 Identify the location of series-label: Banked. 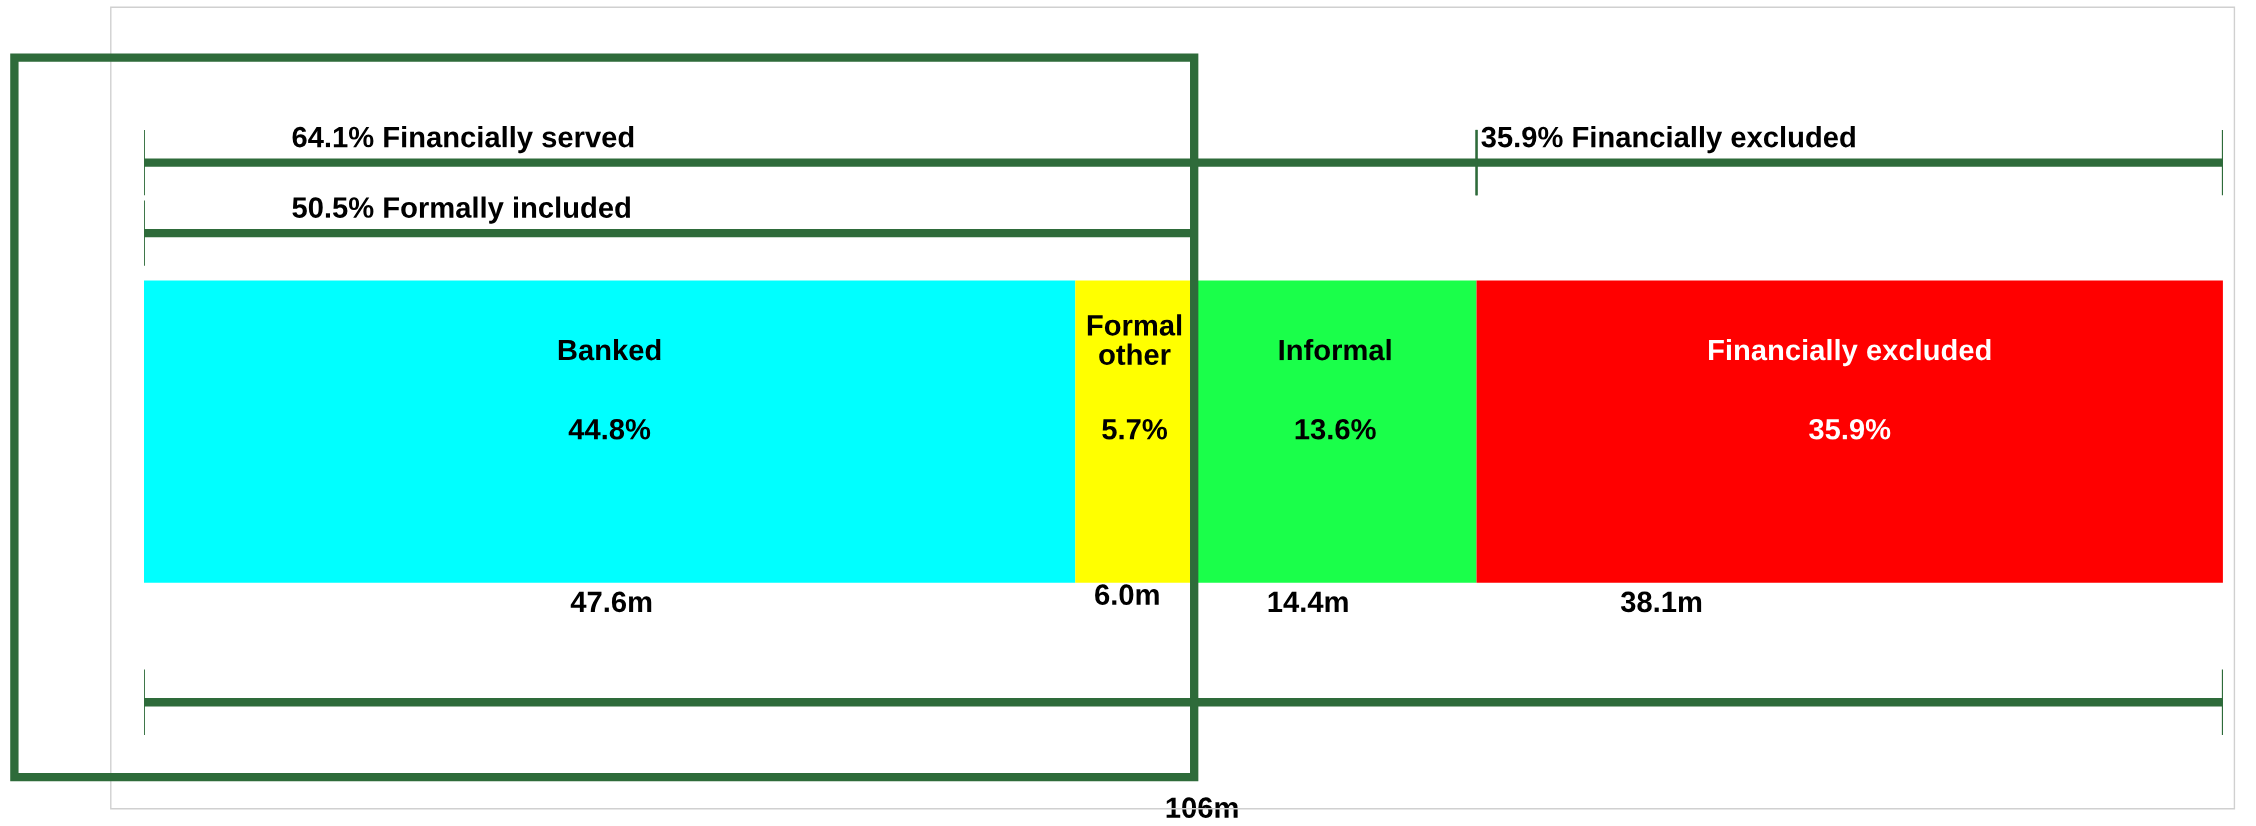
(609, 349).